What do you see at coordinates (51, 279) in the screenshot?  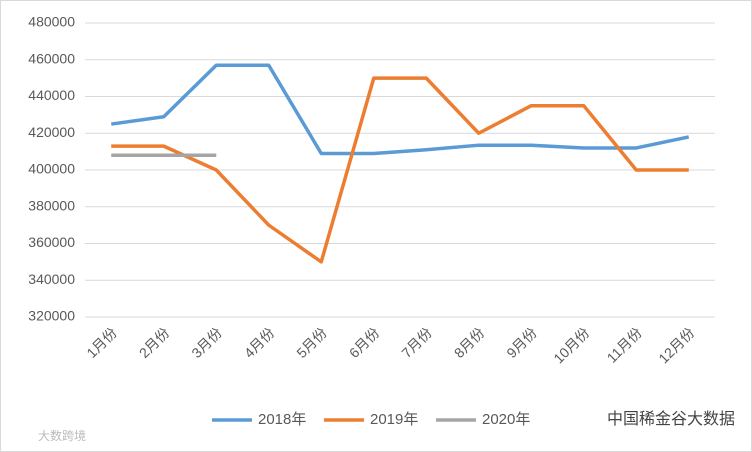 I see `y-tick-label: 340000` at bounding box center [51, 279].